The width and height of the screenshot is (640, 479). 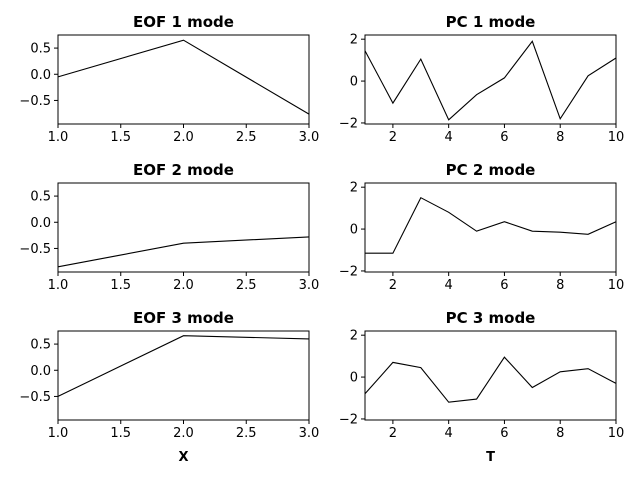 What do you see at coordinates (491, 170) in the screenshot?
I see `subplot-title: PC 2 mode` at bounding box center [491, 170].